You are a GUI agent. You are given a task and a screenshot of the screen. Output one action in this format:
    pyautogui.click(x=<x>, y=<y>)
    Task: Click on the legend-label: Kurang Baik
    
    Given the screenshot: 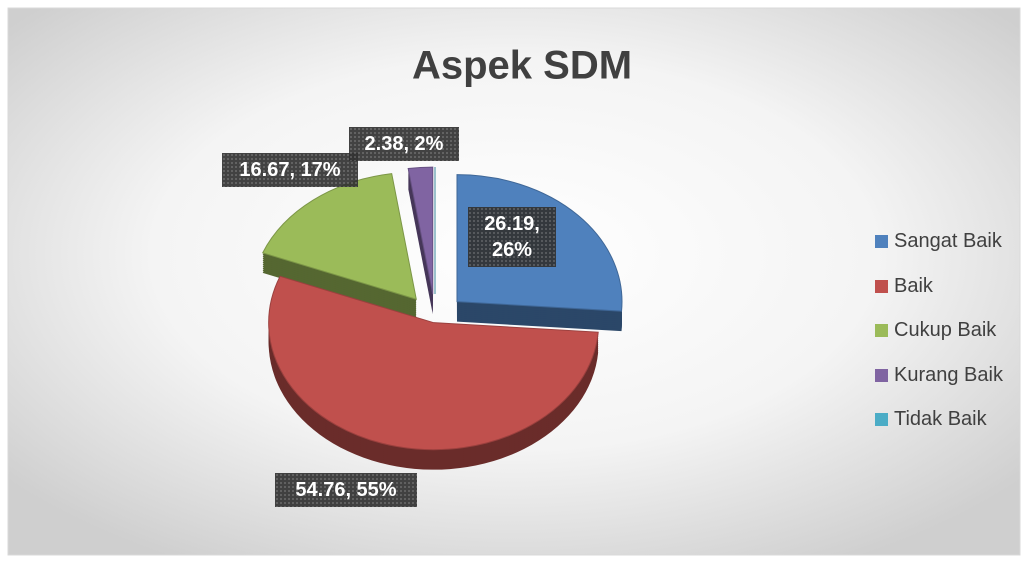 What is the action you would take?
    pyautogui.click(x=948, y=374)
    